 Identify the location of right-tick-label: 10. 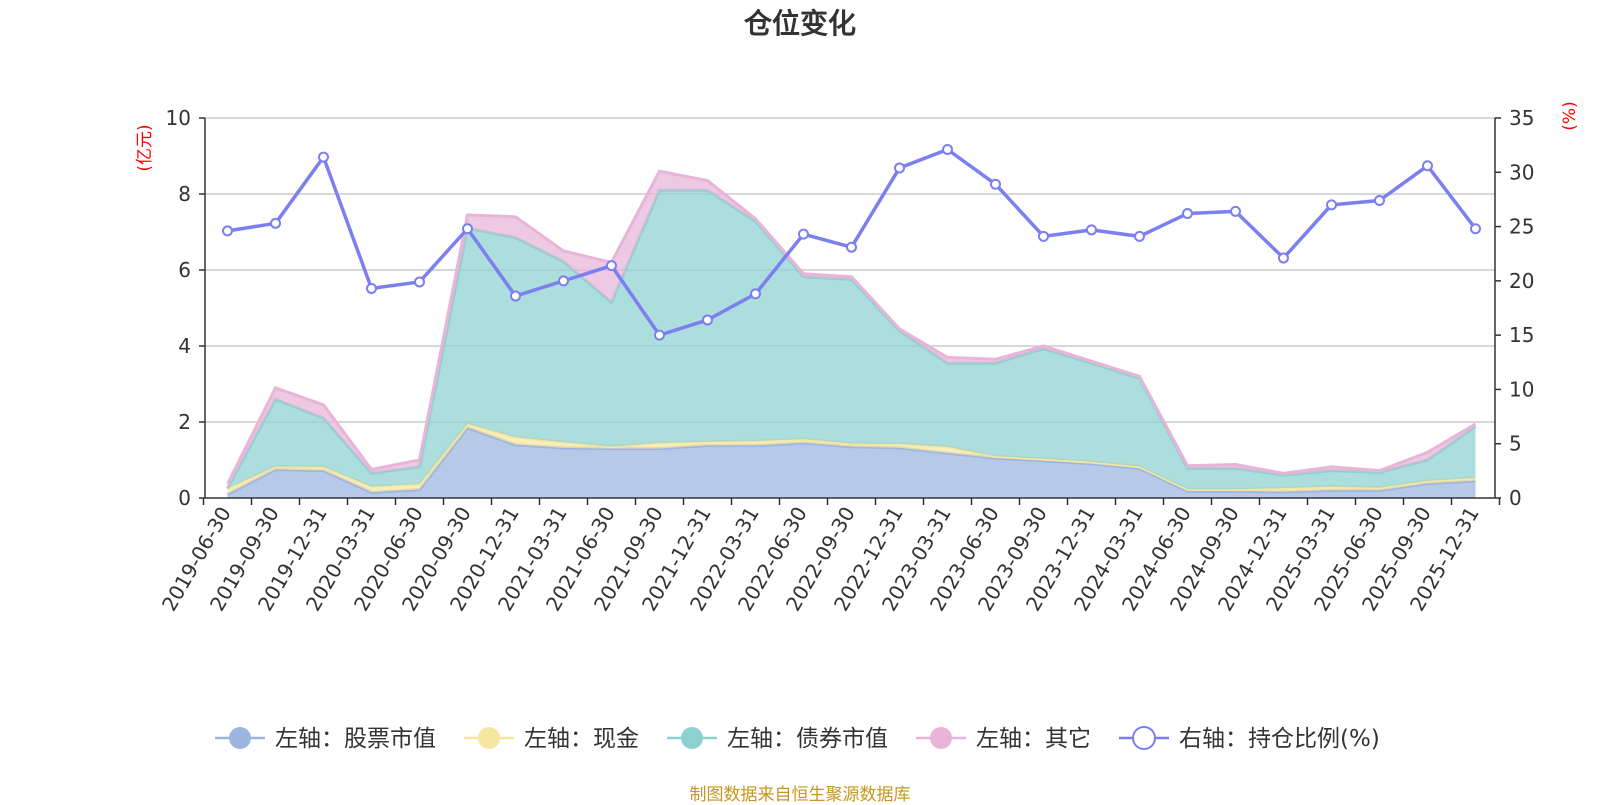
(1521, 389).